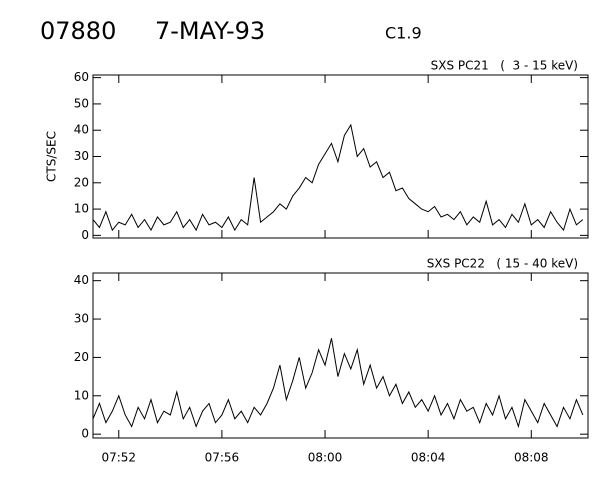  Describe the element at coordinates (118, 458) in the screenshot. I see `x-tick-label: 07:52` at that location.